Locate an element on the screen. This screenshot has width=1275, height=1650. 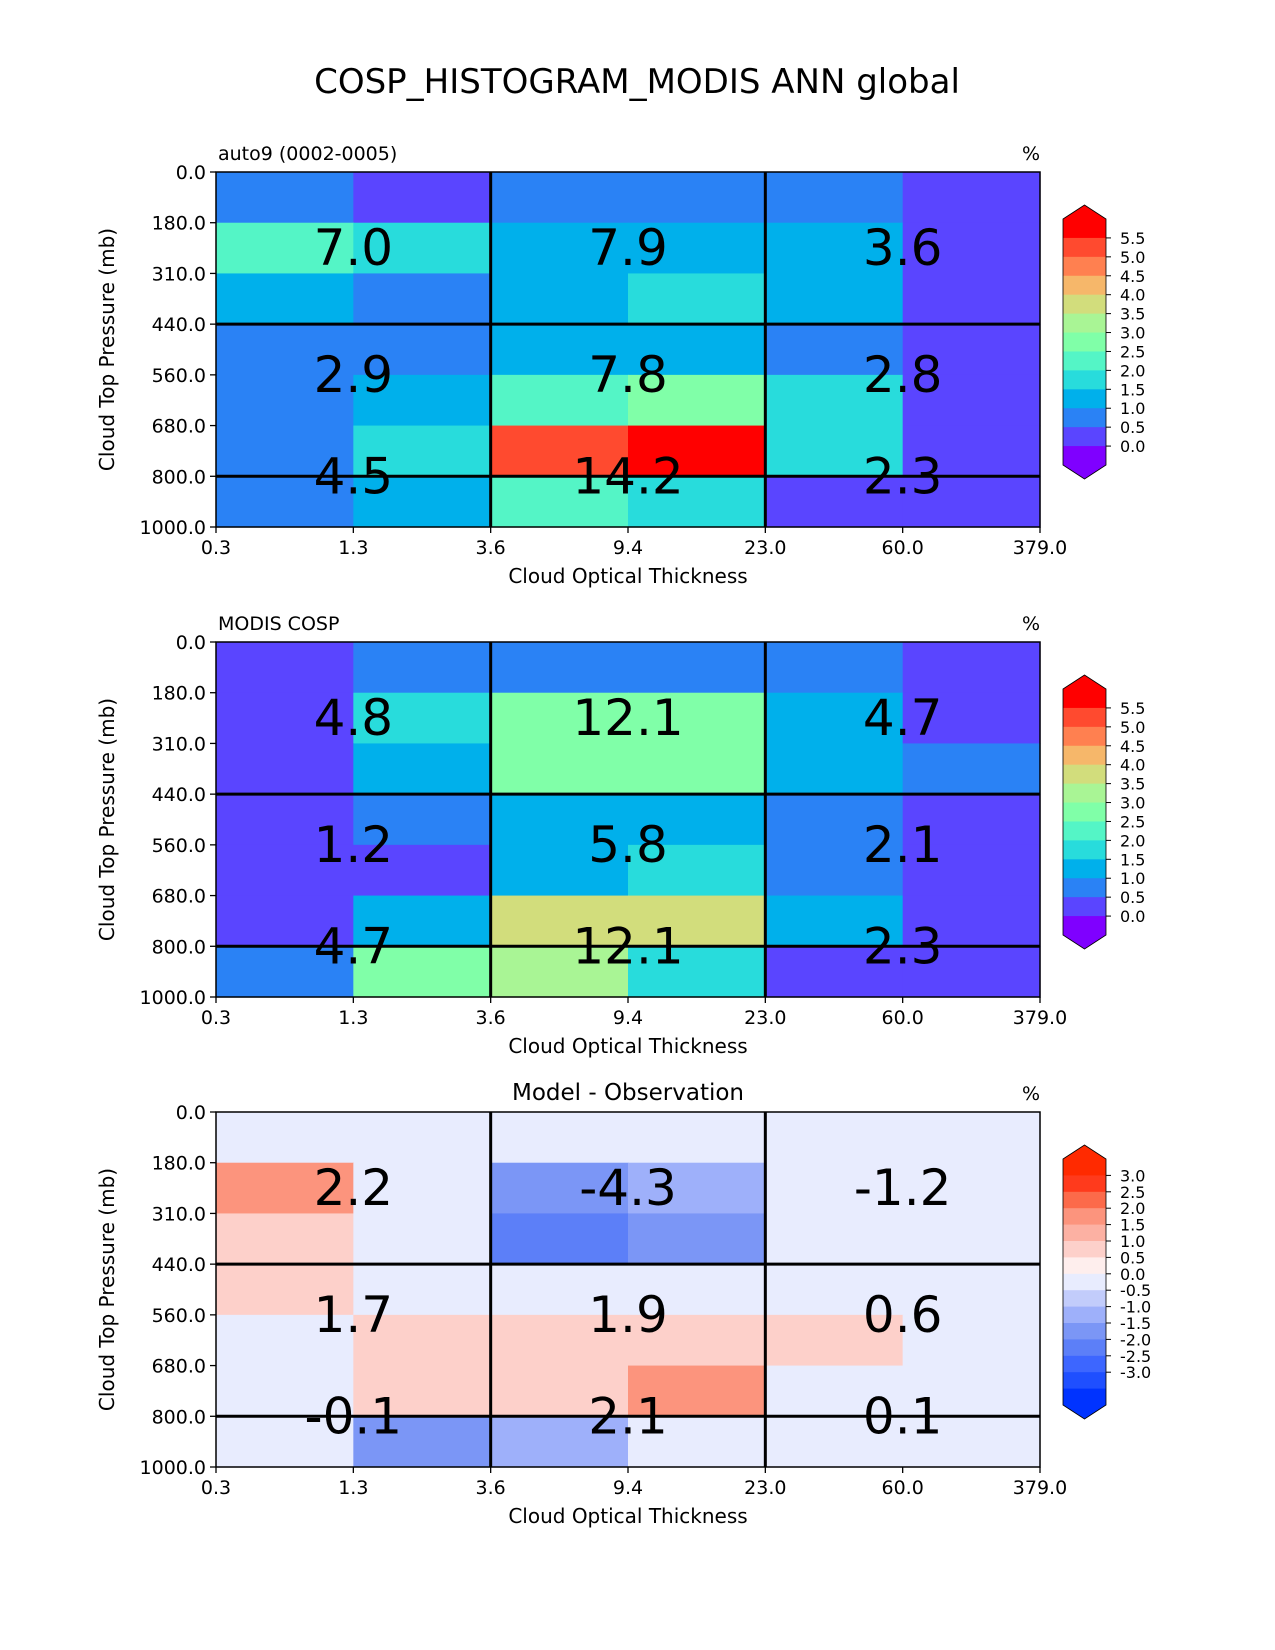
block-value-label: -0.1 is located at coordinates (354, 1416).